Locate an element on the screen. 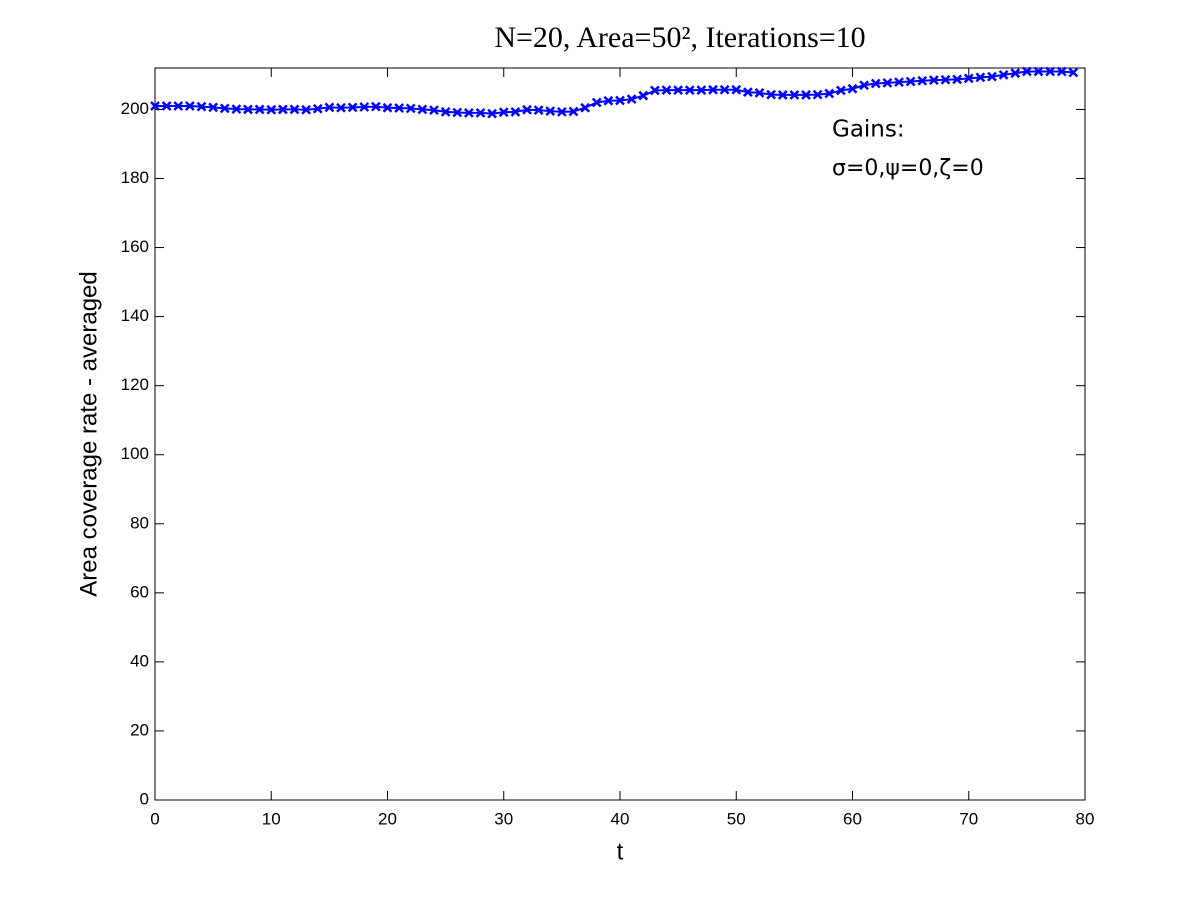 This screenshot has height=900, width=1200. y-tick-label: 200 is located at coordinates (135, 108).